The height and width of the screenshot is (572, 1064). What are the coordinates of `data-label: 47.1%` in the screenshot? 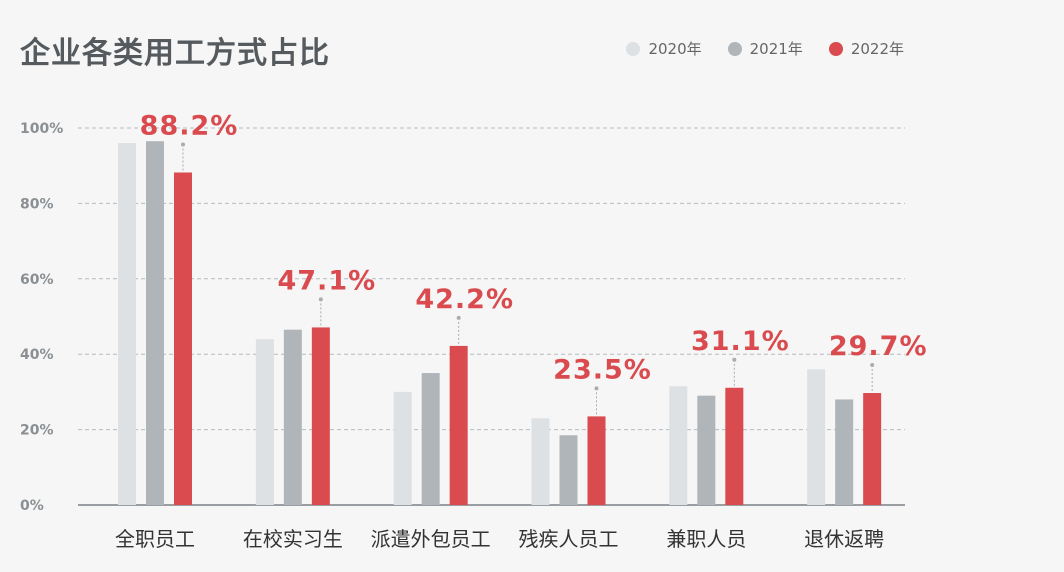 It's located at (326, 280).